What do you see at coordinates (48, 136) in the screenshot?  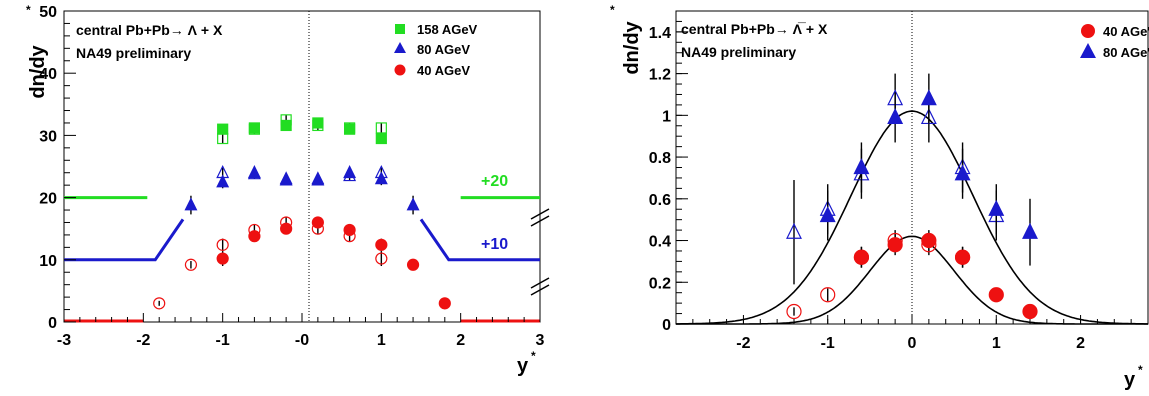 I see `left-y-tick-label: 30` at bounding box center [48, 136].